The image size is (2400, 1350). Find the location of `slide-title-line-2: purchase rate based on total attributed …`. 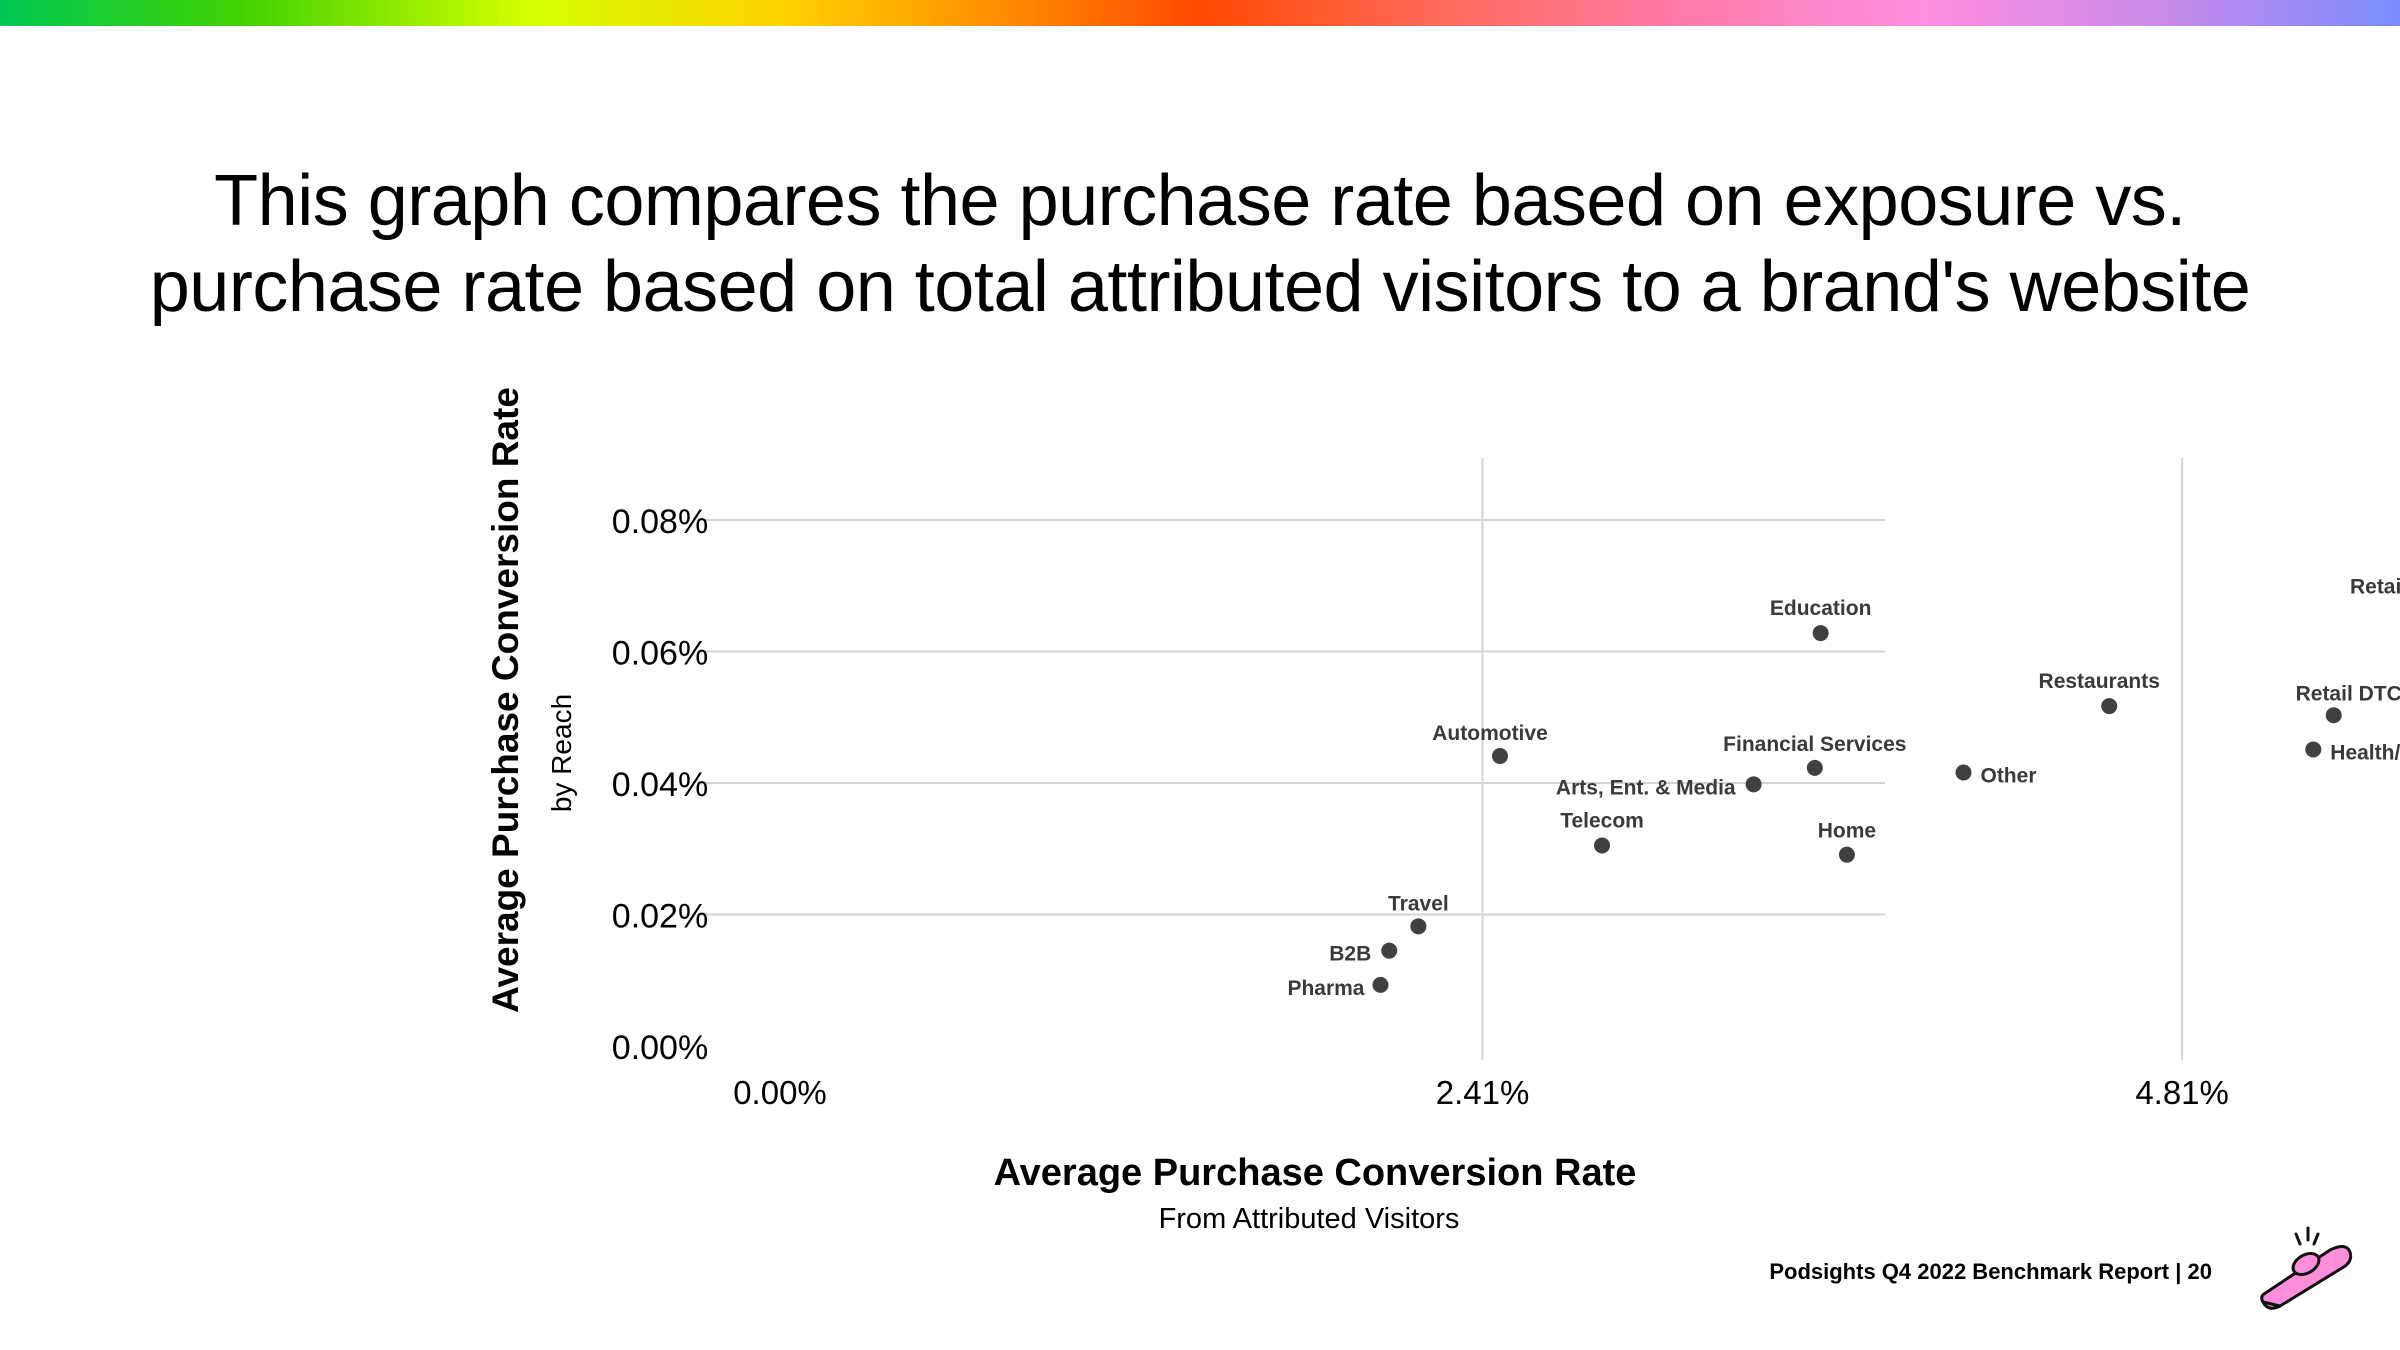

slide-title-line-2: purchase rate based on total attributed … is located at coordinates (1200, 287).